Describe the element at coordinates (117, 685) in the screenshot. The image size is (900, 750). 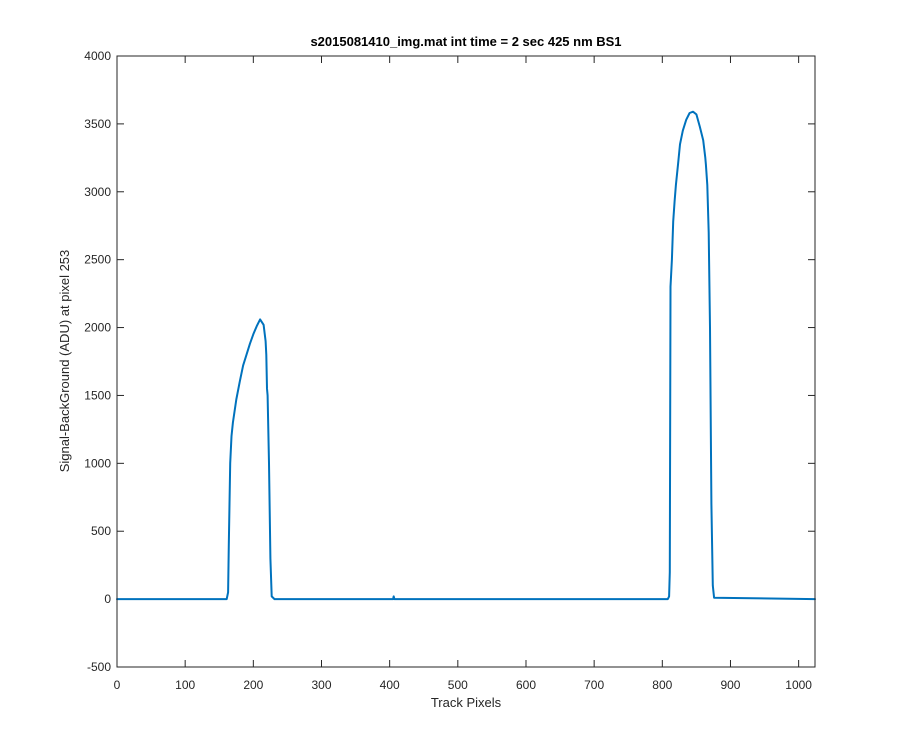
I see `x-tick-label: 0` at that location.